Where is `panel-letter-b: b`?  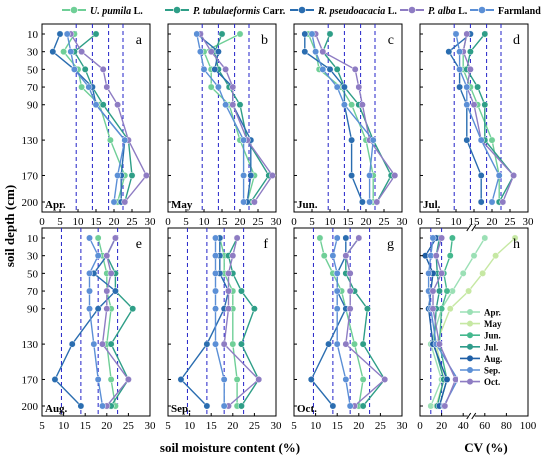 panel-letter-b: b is located at coordinates (264, 40).